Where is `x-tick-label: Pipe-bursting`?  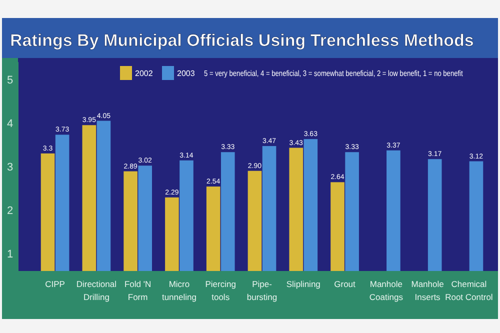 x-tick-label: Pipe-bursting is located at coordinates (262, 290).